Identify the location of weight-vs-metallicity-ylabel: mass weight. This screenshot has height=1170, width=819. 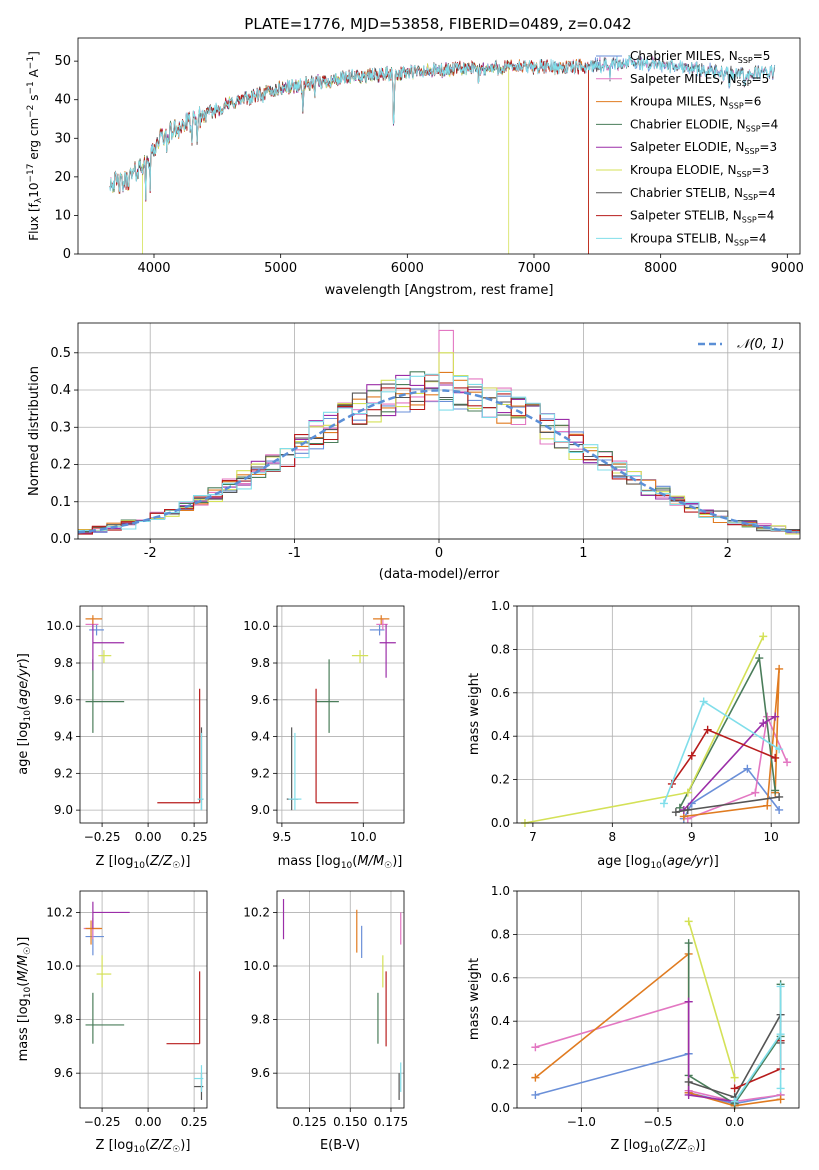
(474, 999).